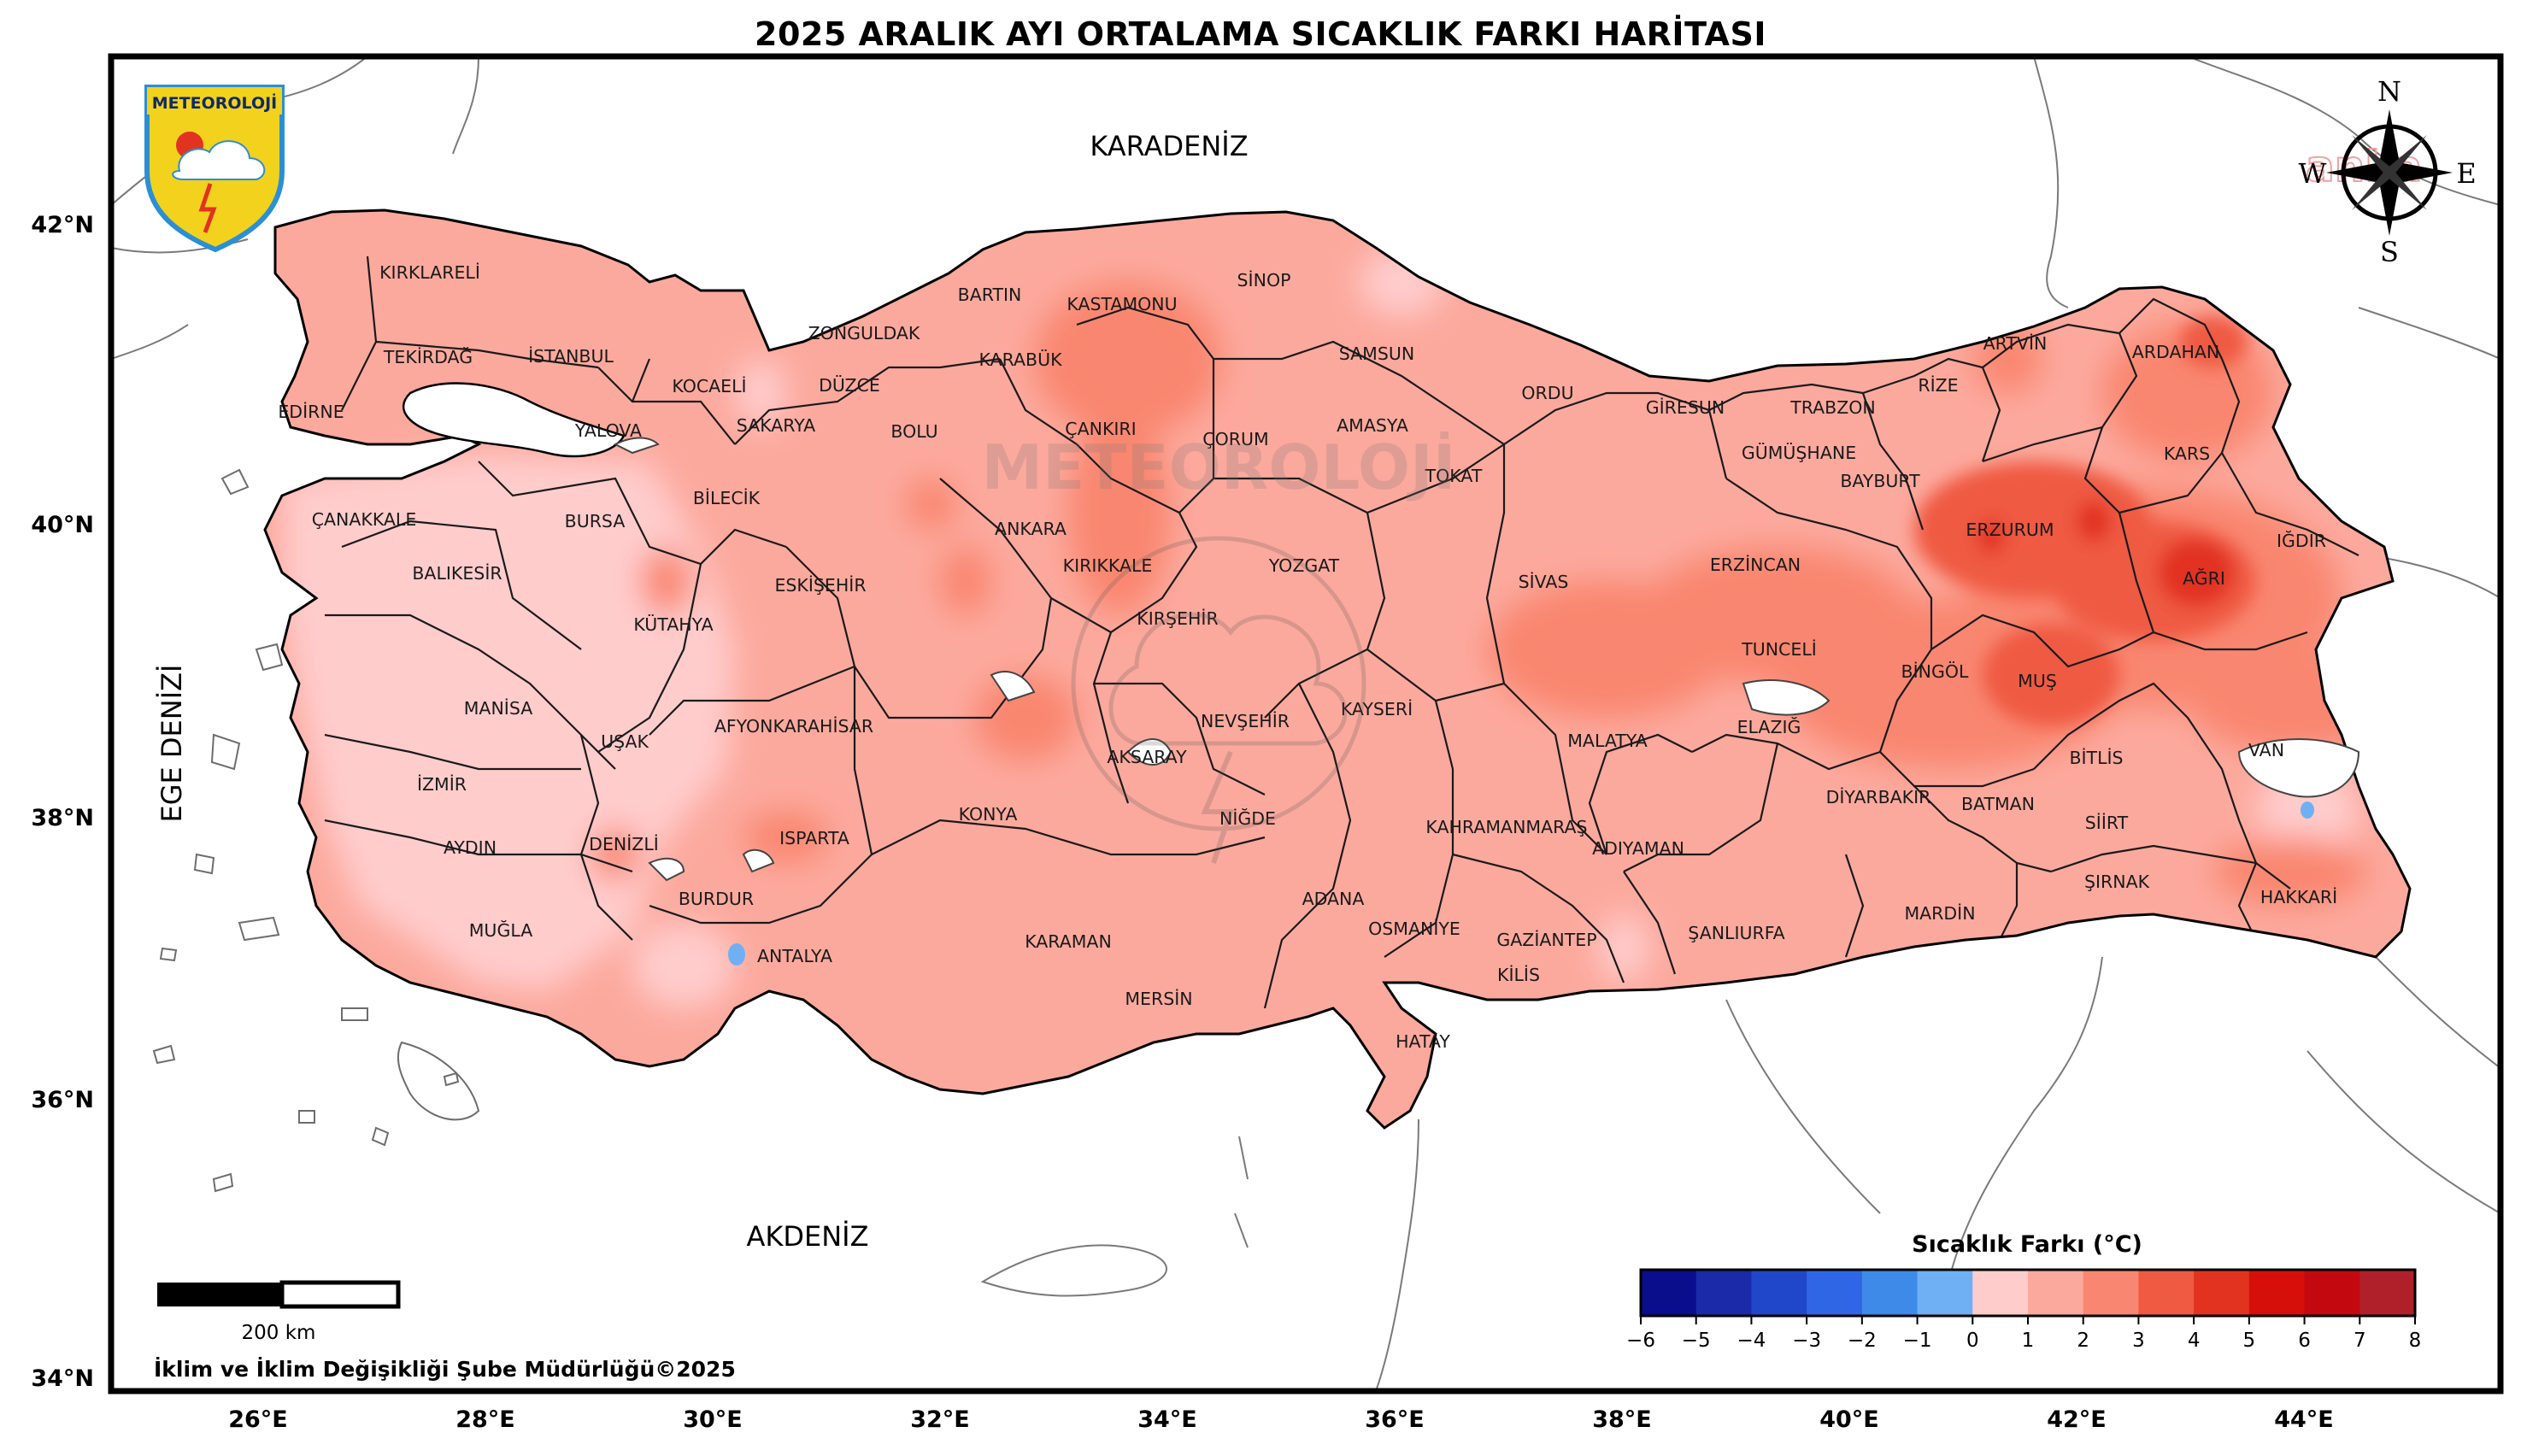  Describe the element at coordinates (1333, 899) in the screenshot. I see `province-label: ADANA` at that location.